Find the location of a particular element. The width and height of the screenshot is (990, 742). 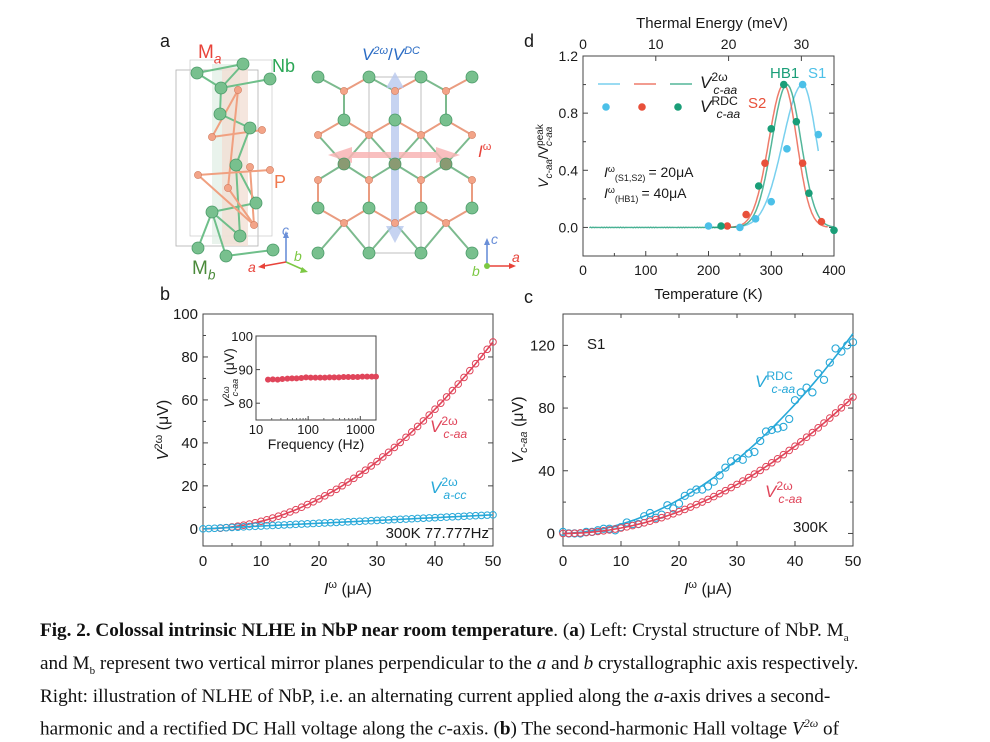

label-mirror-mb-text: Mb is located at coordinates (204, 270).